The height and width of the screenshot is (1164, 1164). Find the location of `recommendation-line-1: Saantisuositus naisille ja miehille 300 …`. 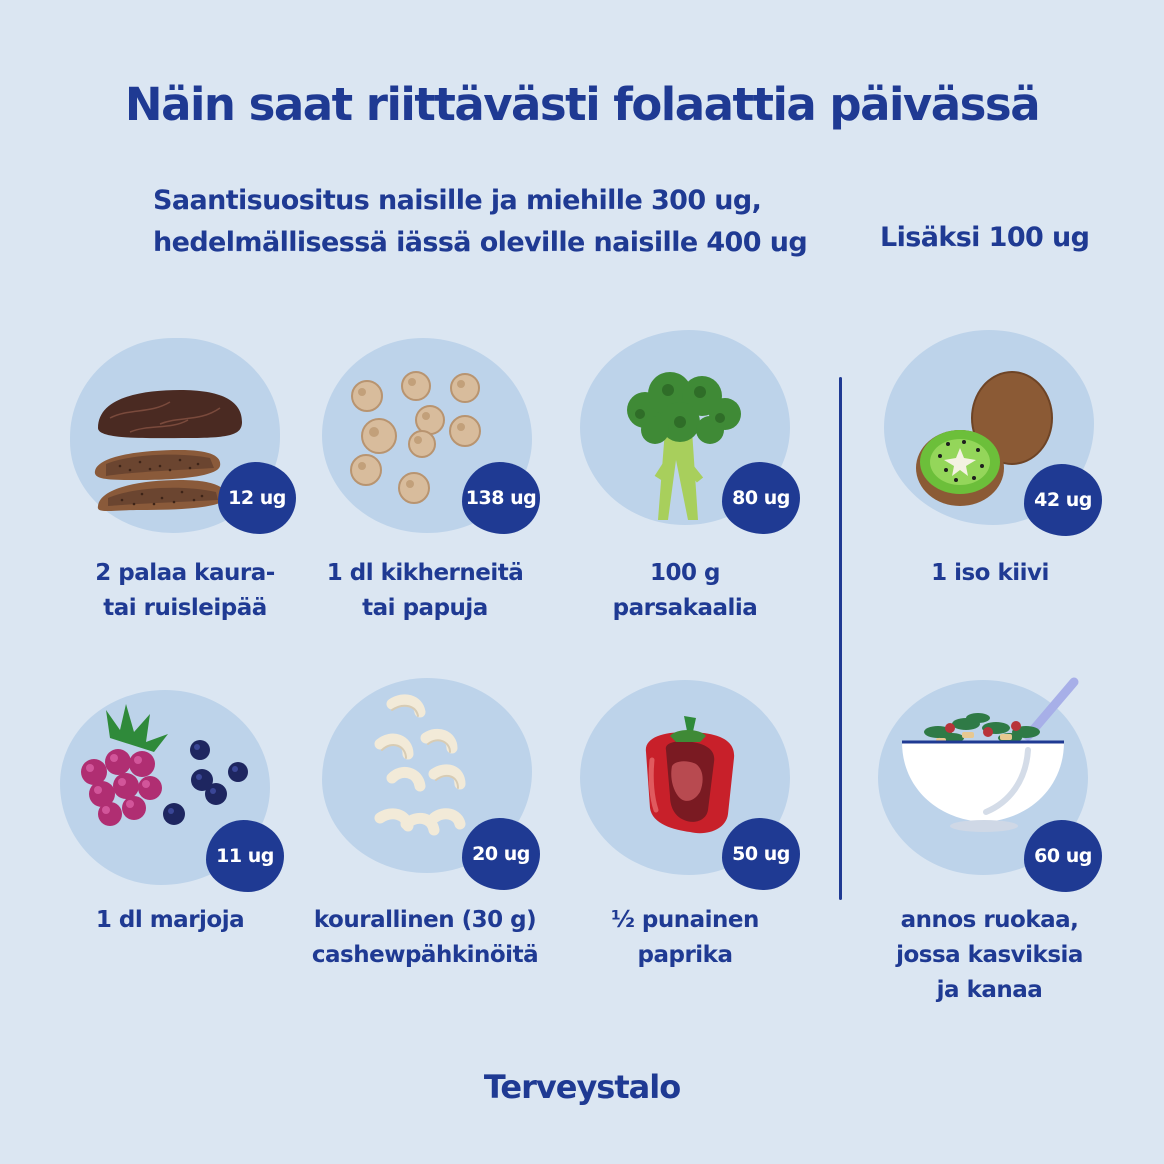

recommendation-line-1: Saantisuositus naisille ja miehille 300 … is located at coordinates (457, 200).